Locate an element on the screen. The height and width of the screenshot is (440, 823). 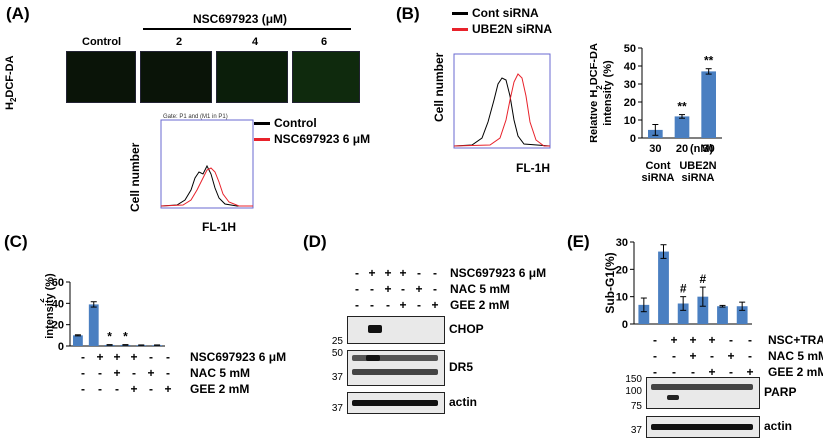
flow-a-gate: Gate: P1 and (M1 in P1) is located at coordinates (195, 117).